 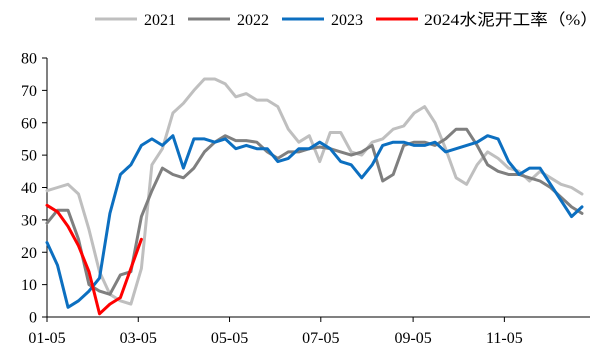 I want to click on x-tick-label: 03-05, so click(x=138, y=338).